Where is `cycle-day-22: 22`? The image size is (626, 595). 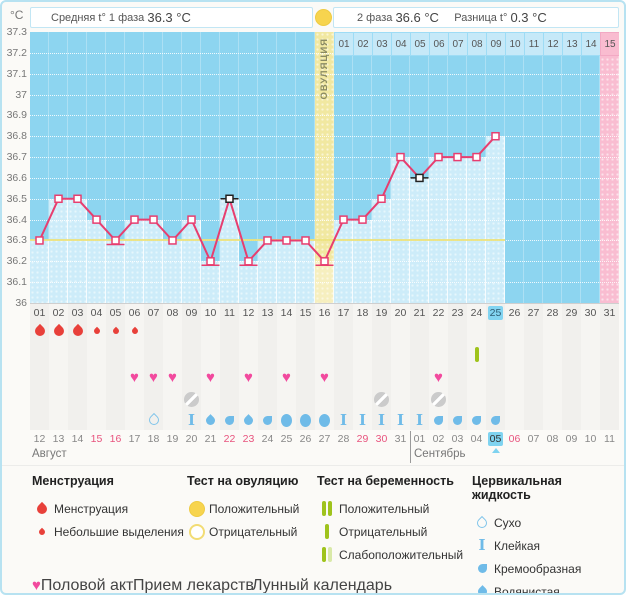 cycle-day-22: 22 is located at coordinates (438, 312).